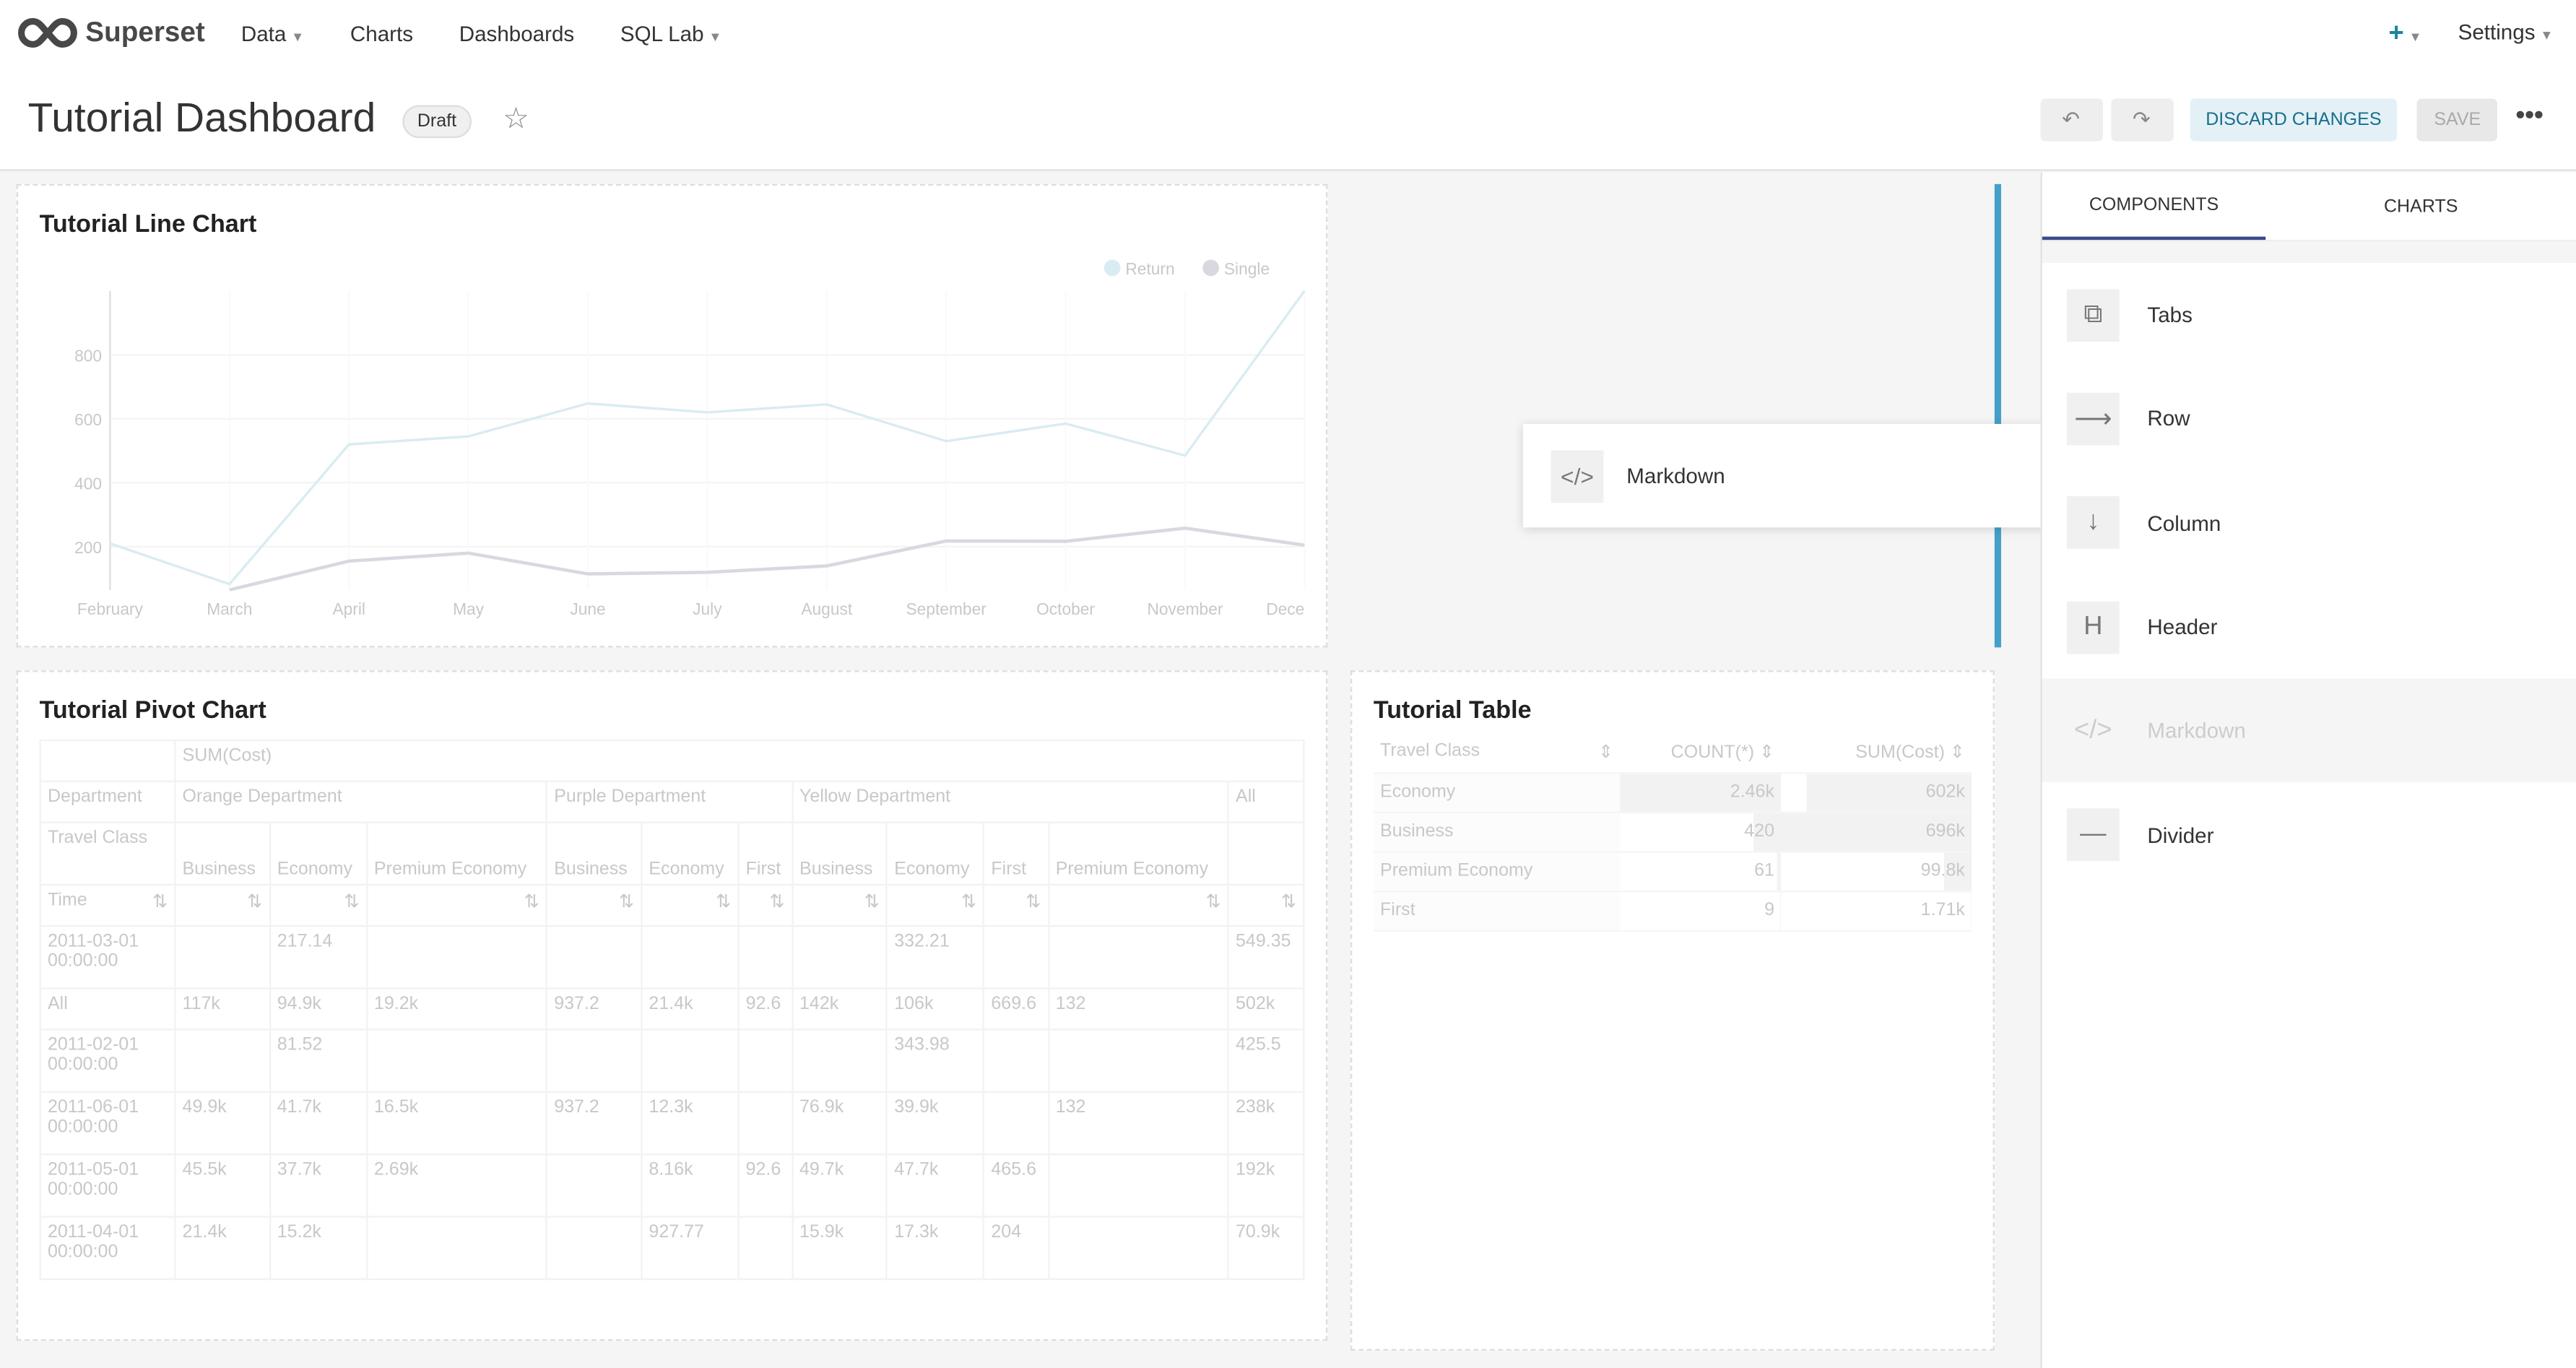 The width and height of the screenshot is (2576, 1368). What do you see at coordinates (1138, 1124) in the screenshot?
I see `value-cell: 132` at bounding box center [1138, 1124].